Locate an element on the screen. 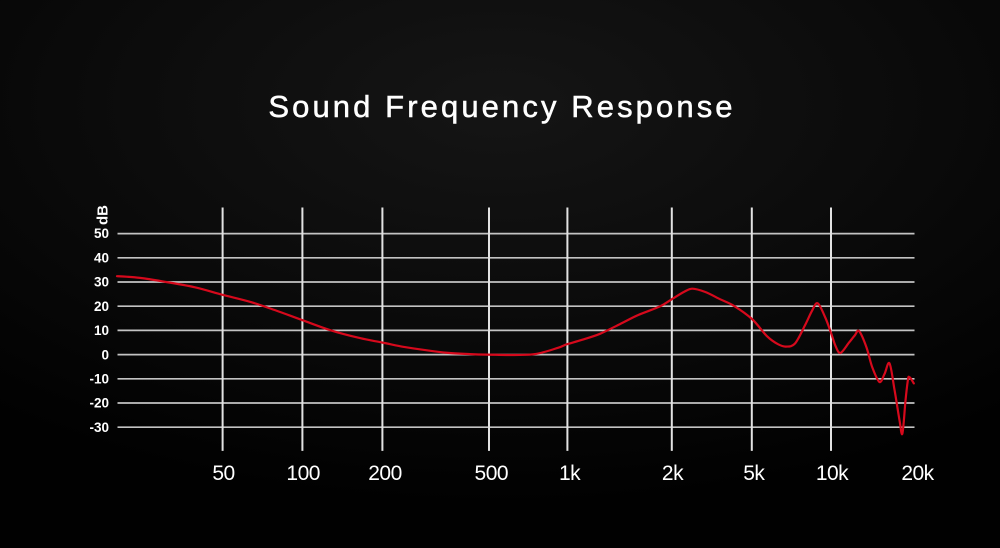  svg-text: 10 is located at coordinates (101, 330).